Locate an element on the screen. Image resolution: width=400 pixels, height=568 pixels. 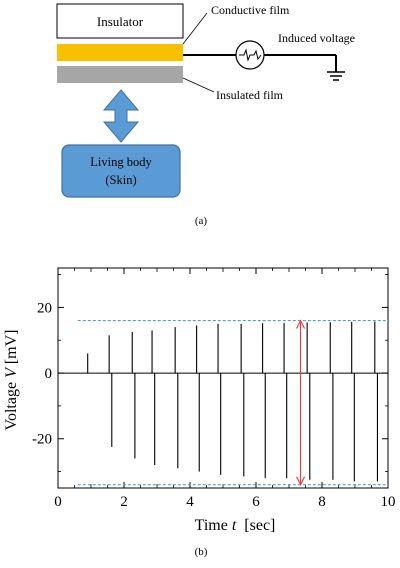
living-body-label-line1: Living body is located at coordinates (121, 162).